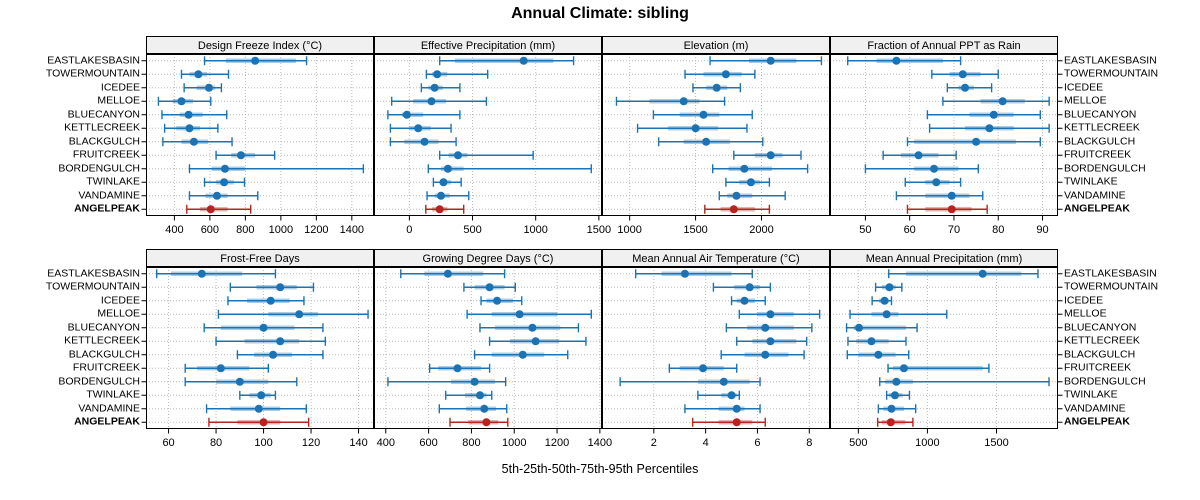 The image size is (1200, 500). What do you see at coordinates (120, 87) in the screenshot?
I see `site-label-left-icedee: ICEDEE` at bounding box center [120, 87].